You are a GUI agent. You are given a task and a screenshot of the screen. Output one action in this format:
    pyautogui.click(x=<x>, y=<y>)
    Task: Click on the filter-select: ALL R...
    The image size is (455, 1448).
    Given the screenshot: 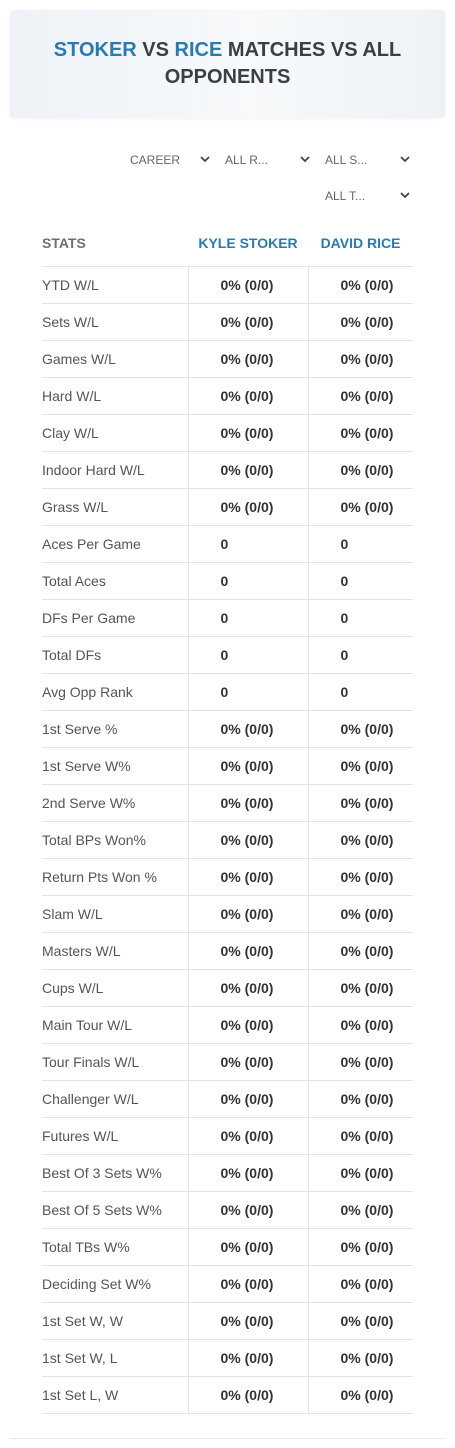 What is the action you would take?
    pyautogui.click(x=267, y=160)
    